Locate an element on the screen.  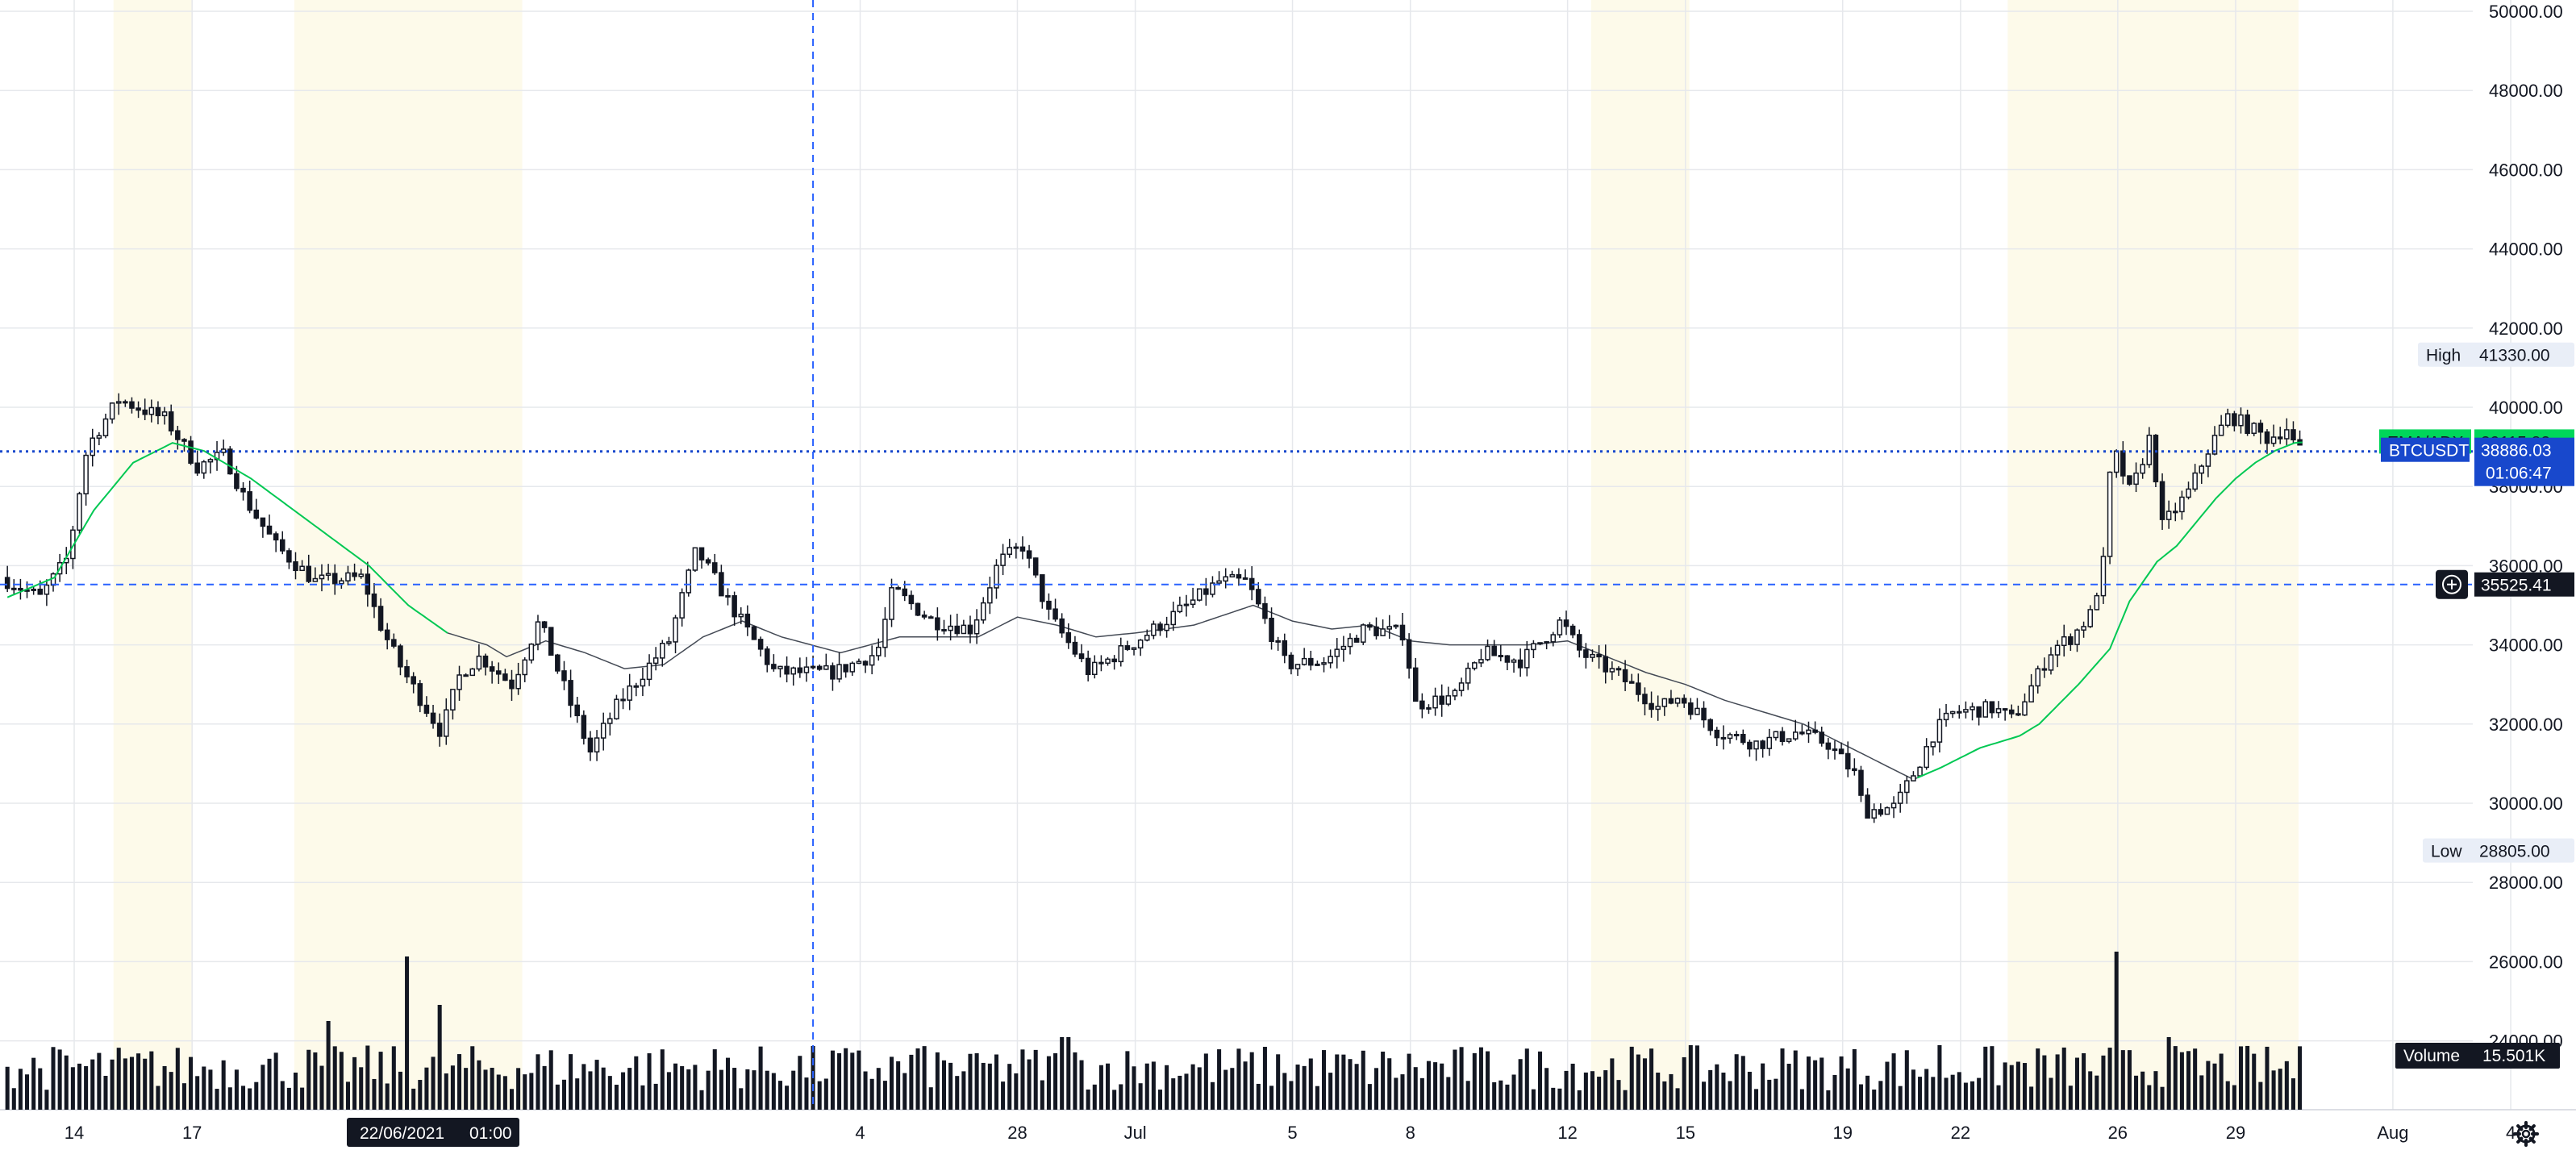
time-tick-label: 8 is located at coordinates (1410, 1133).